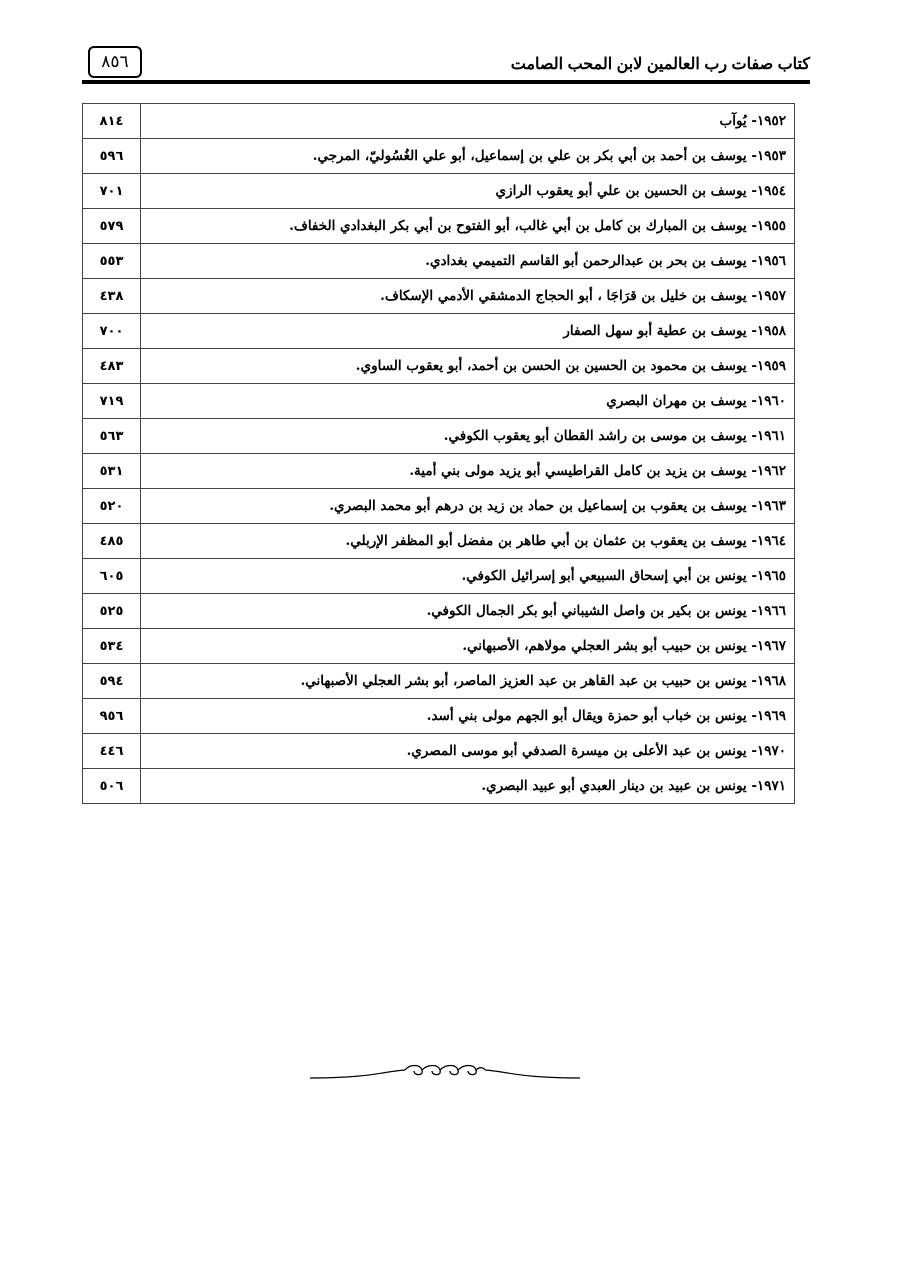  Describe the element at coordinates (111, 296) in the screenshot. I see `entry-page: ٤٣٨` at that location.